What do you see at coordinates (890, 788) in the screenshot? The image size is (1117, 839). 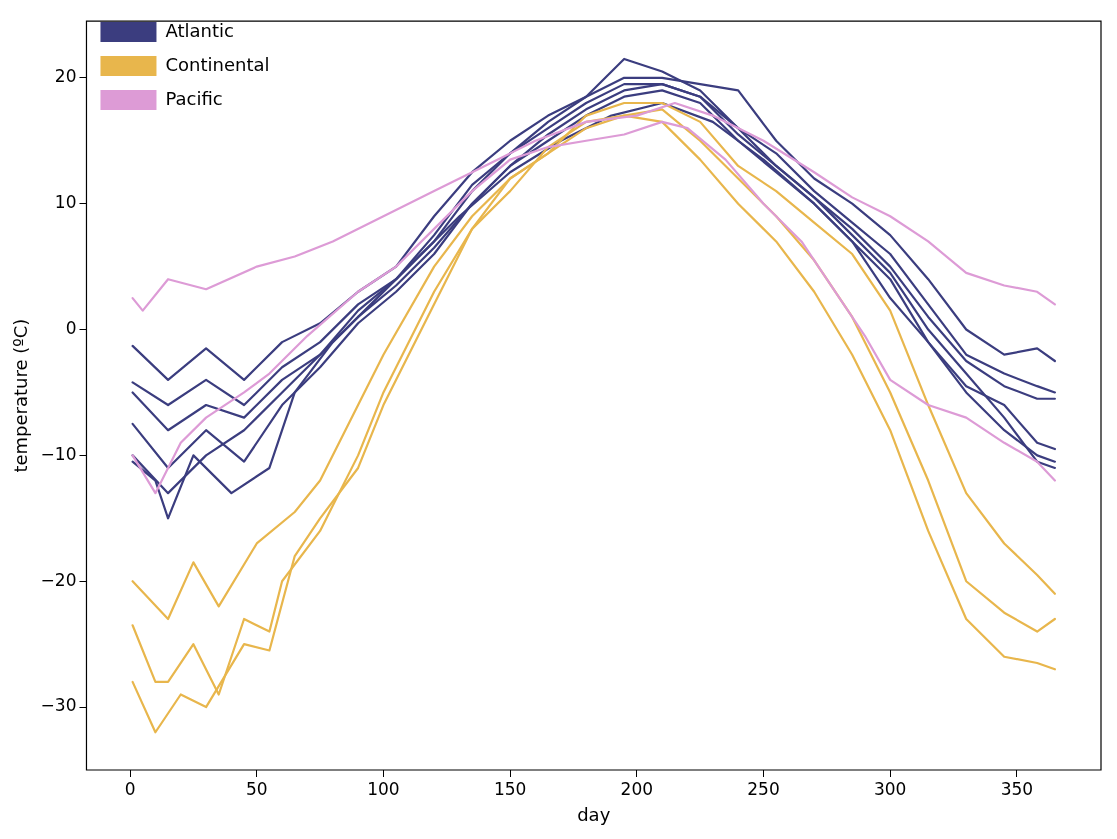 I see `x-tick-label: 300` at bounding box center [890, 788].